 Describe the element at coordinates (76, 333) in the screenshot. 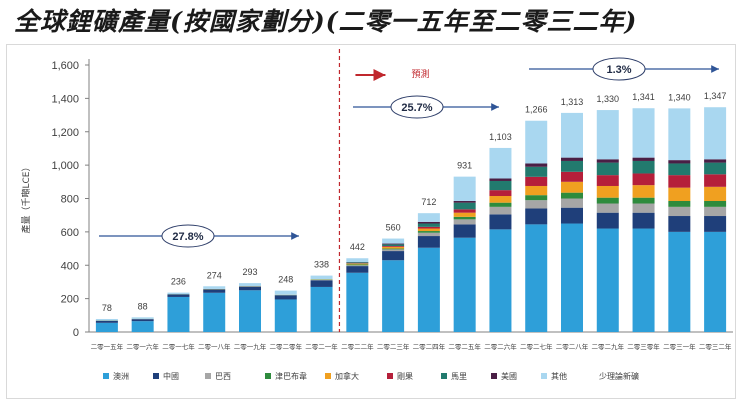

I see `y-tick-label: 0` at that location.